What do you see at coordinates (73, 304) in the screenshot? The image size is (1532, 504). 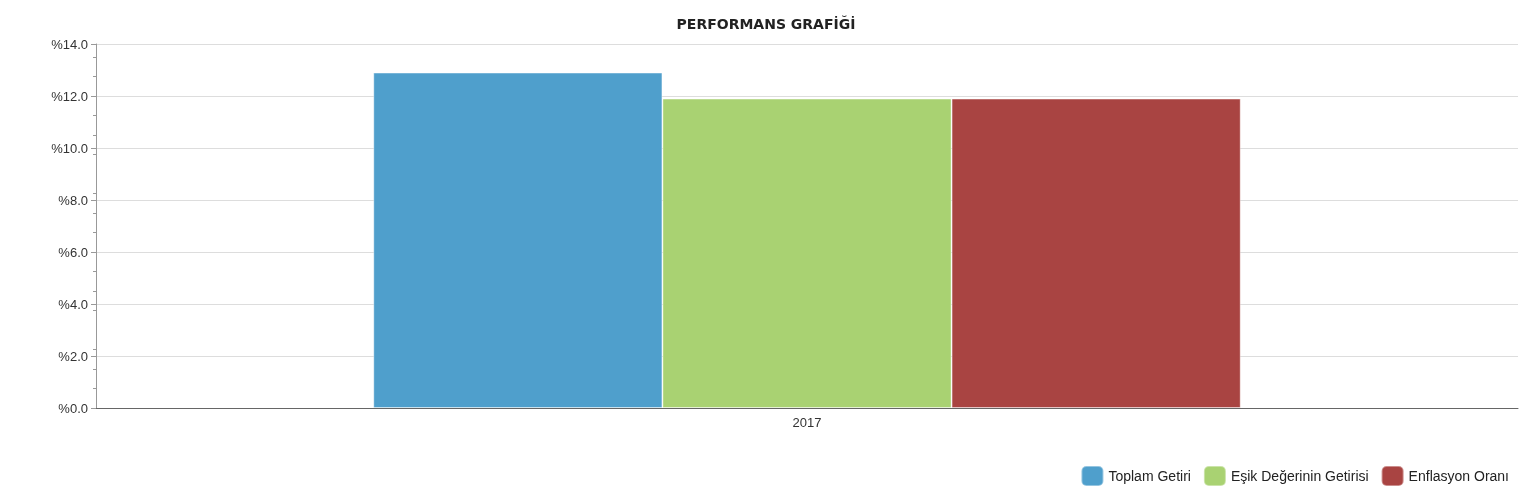 I see `y-tick-label: %4.0` at bounding box center [73, 304].